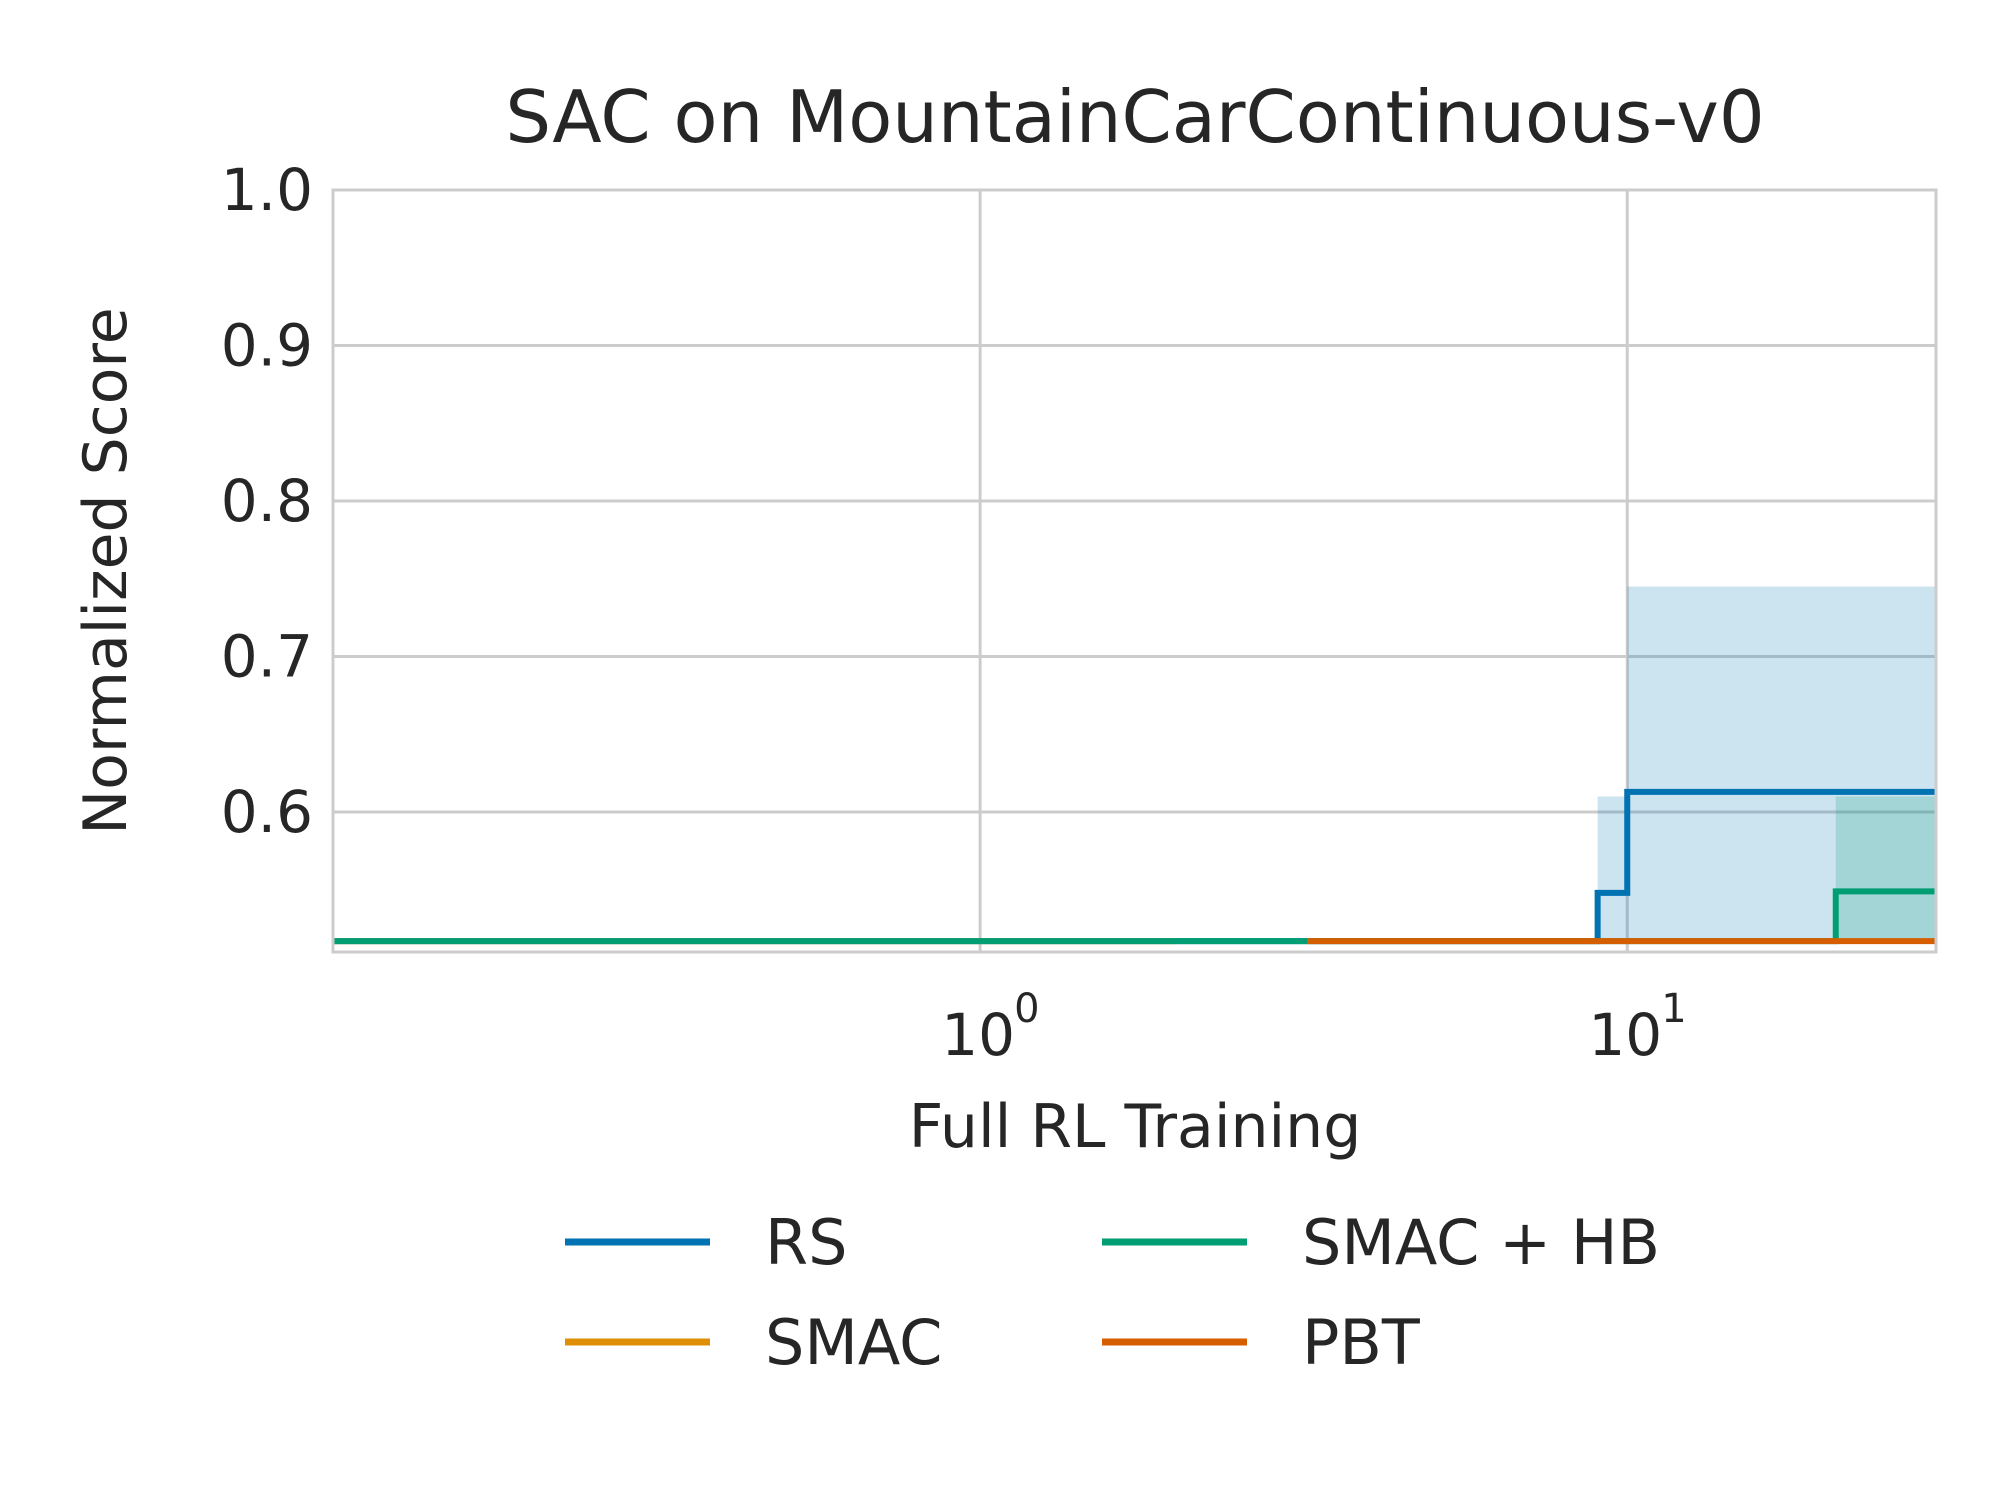  I want to click on x-tick-labels: 10 0 10 1, so click(1313, 1027).